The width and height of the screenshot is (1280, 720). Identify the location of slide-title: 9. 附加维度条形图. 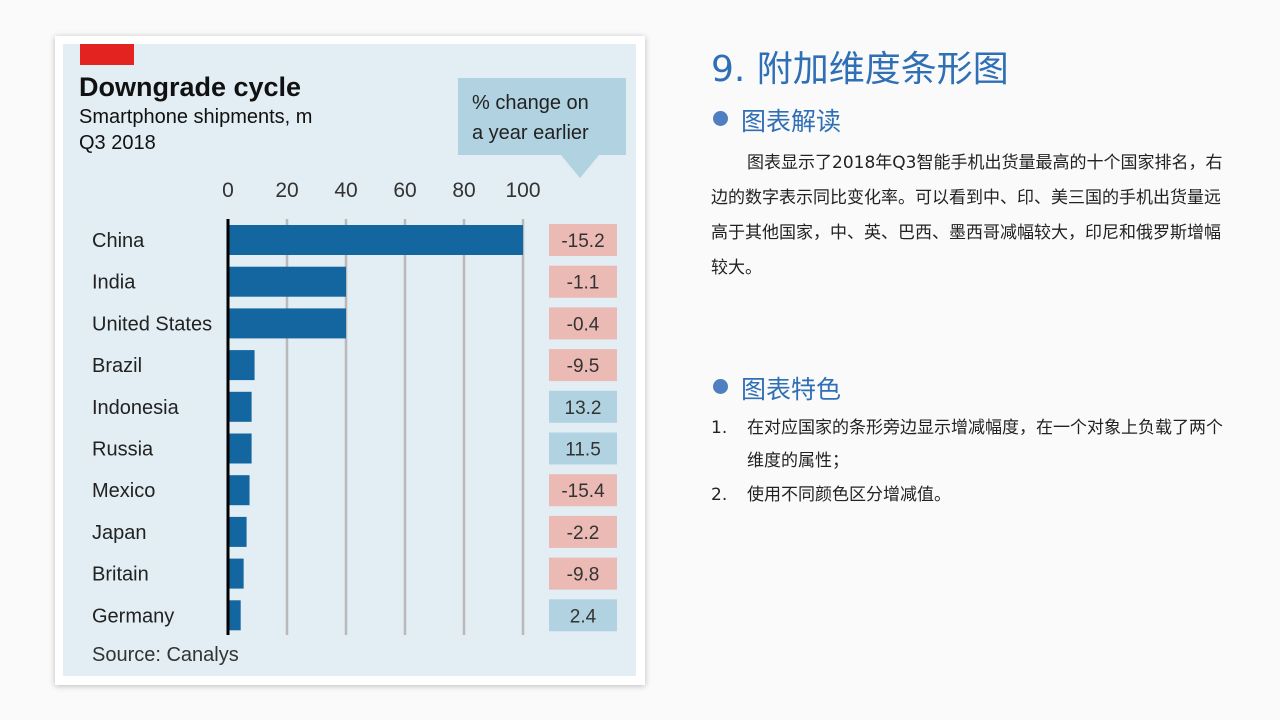
(860, 69).